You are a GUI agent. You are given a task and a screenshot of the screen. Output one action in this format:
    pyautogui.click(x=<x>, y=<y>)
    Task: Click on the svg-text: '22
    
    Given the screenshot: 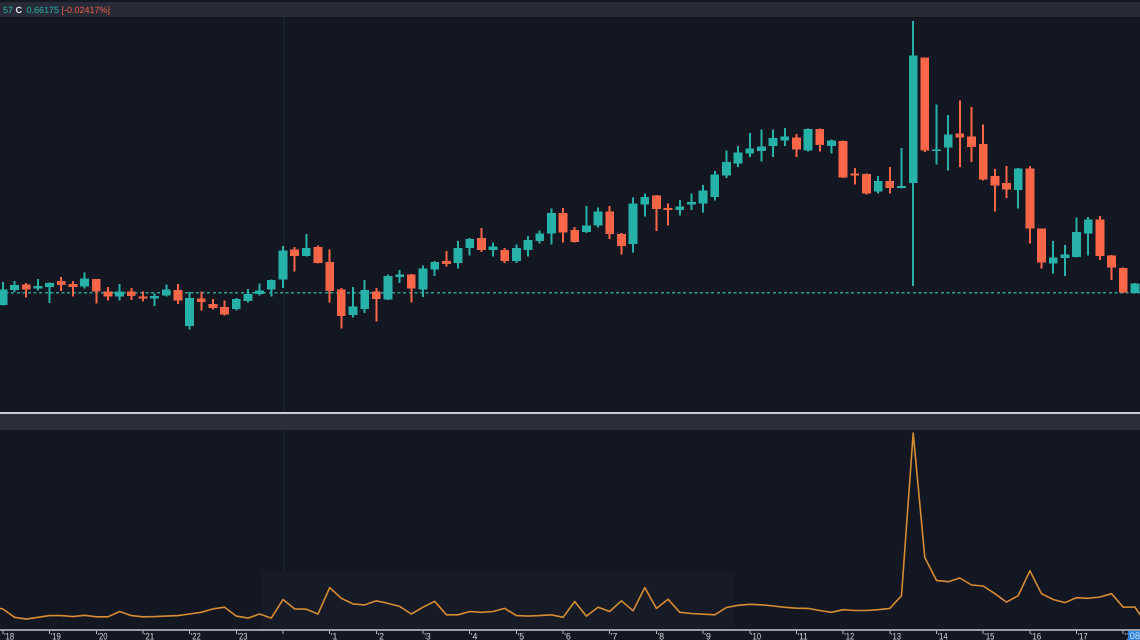 What is the action you would take?
    pyautogui.click(x=196, y=635)
    